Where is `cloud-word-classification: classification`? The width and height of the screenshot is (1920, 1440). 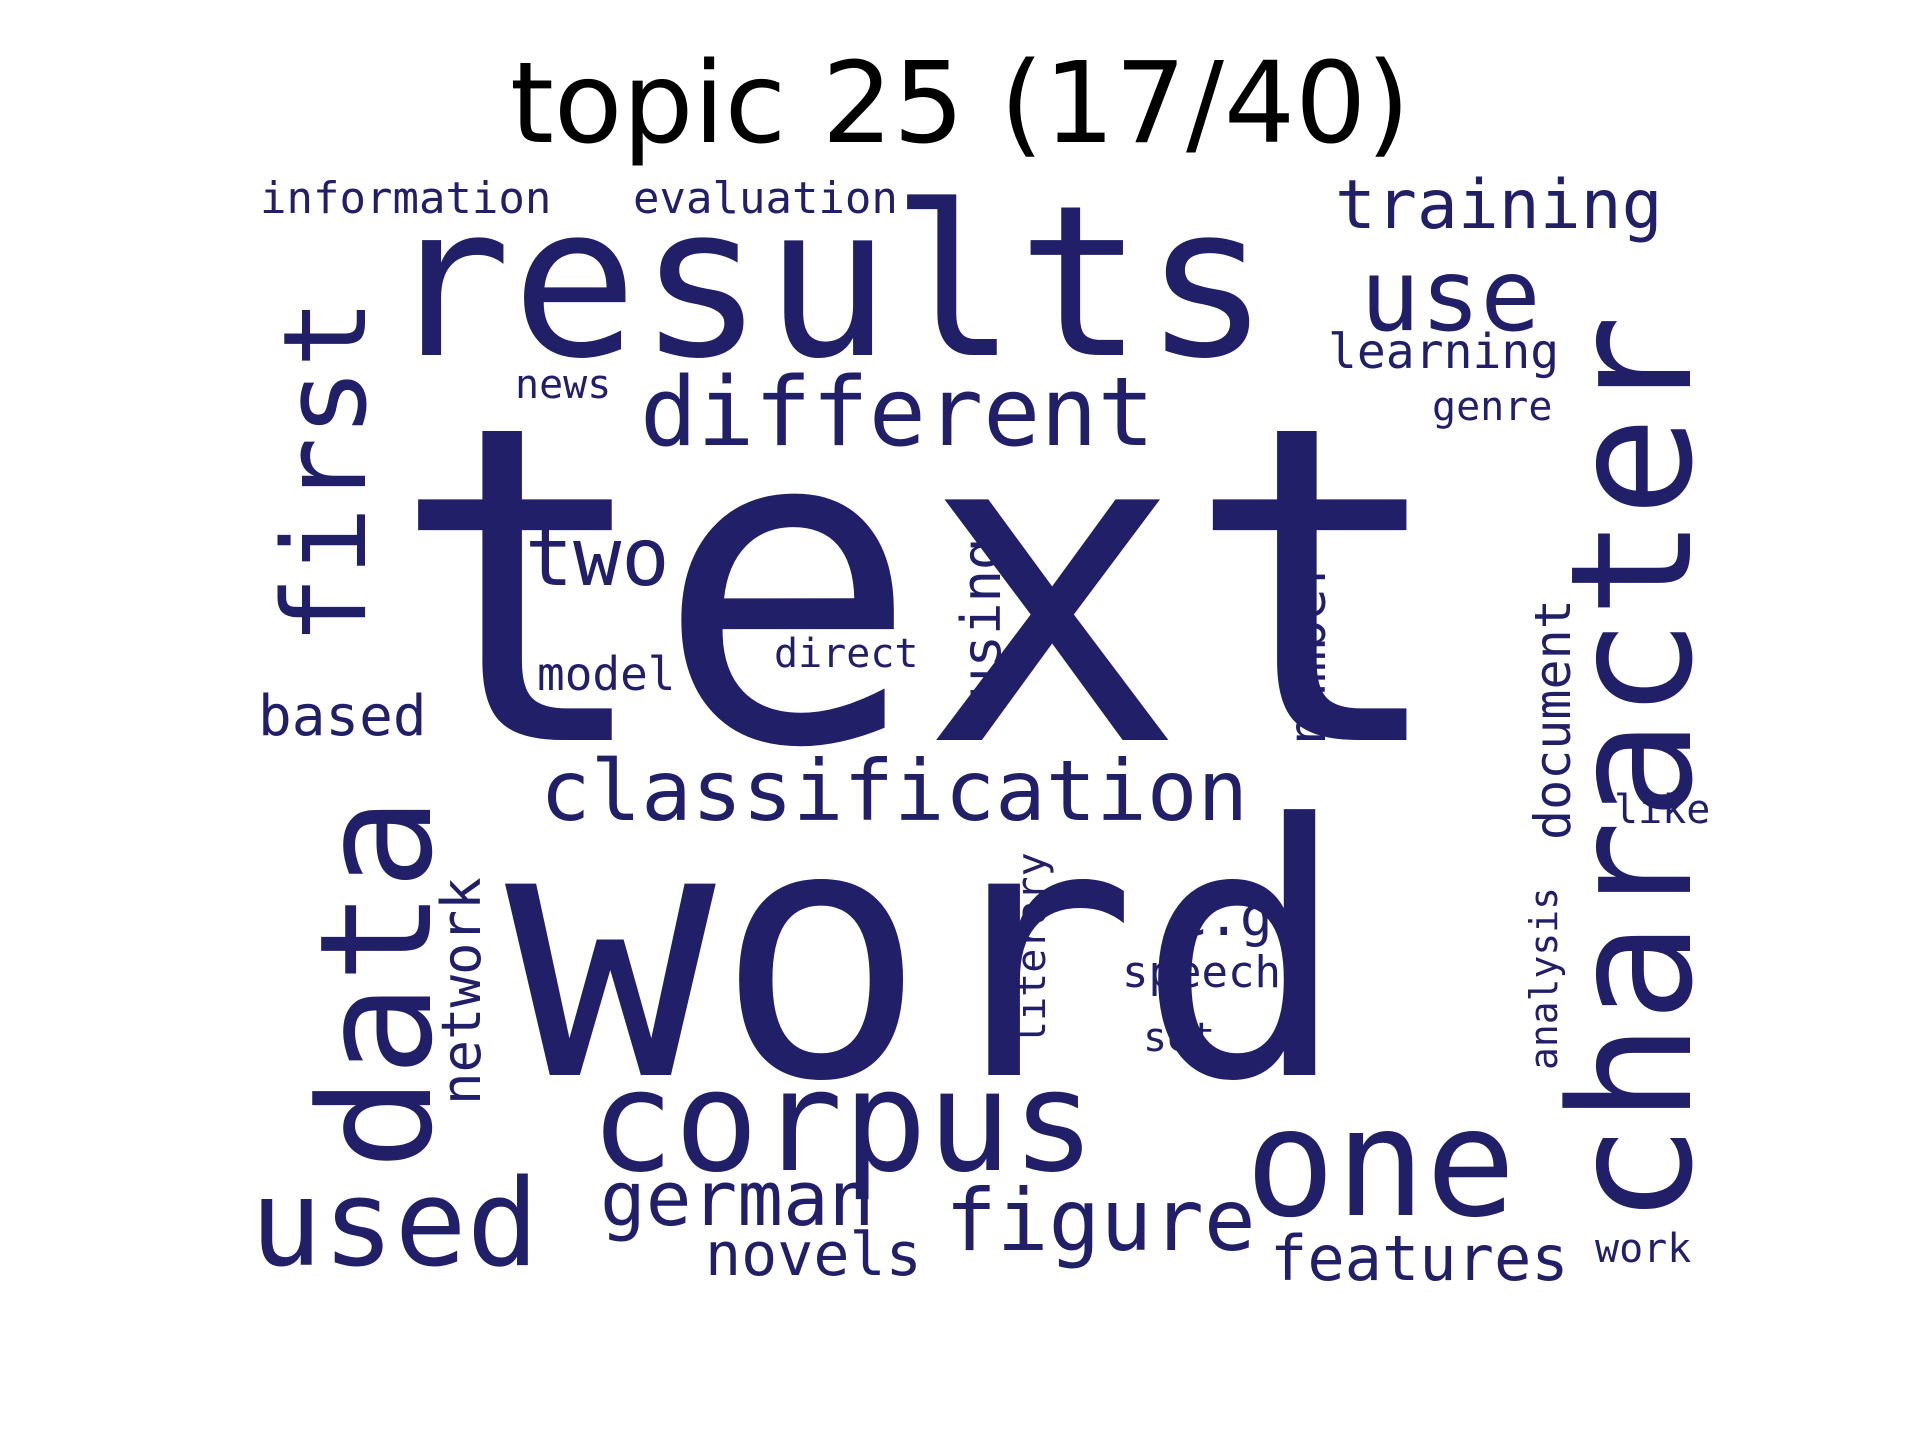
cloud-word-classification: classification is located at coordinates (894, 791).